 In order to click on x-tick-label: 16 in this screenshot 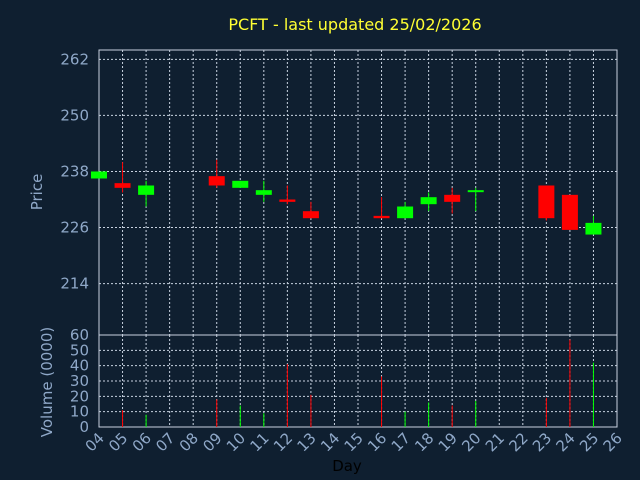, I will do `click(377, 442)`.